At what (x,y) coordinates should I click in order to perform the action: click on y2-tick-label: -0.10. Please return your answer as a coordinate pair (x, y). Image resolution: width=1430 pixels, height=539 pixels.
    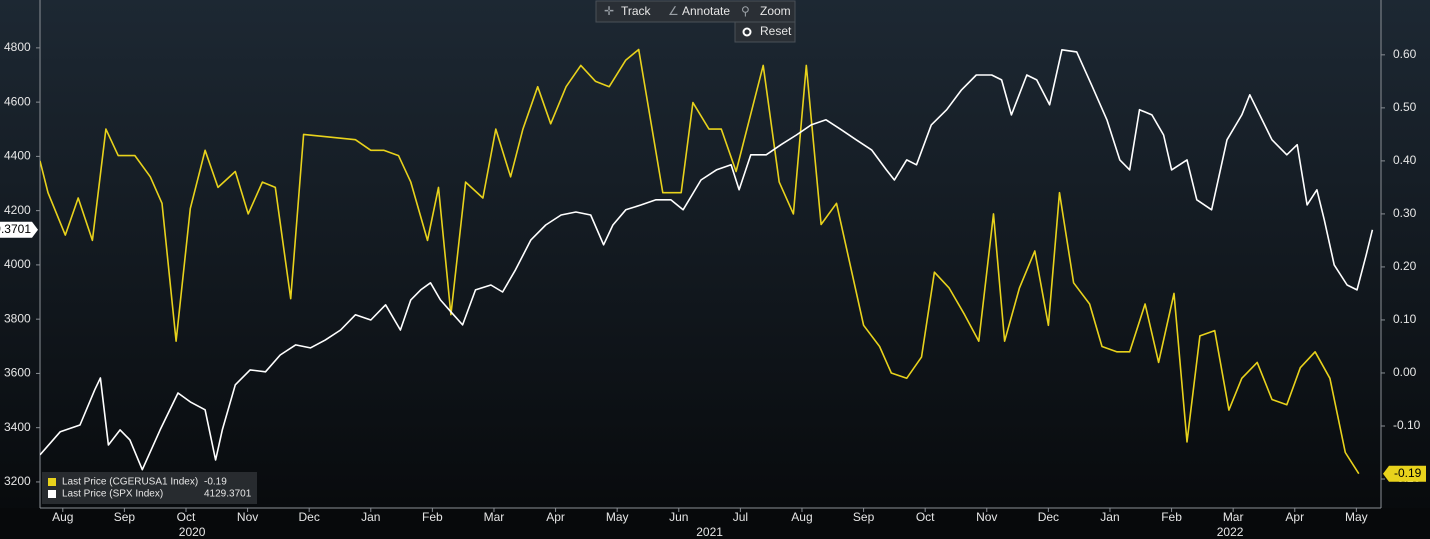
    Looking at the image, I should click on (1407, 425).